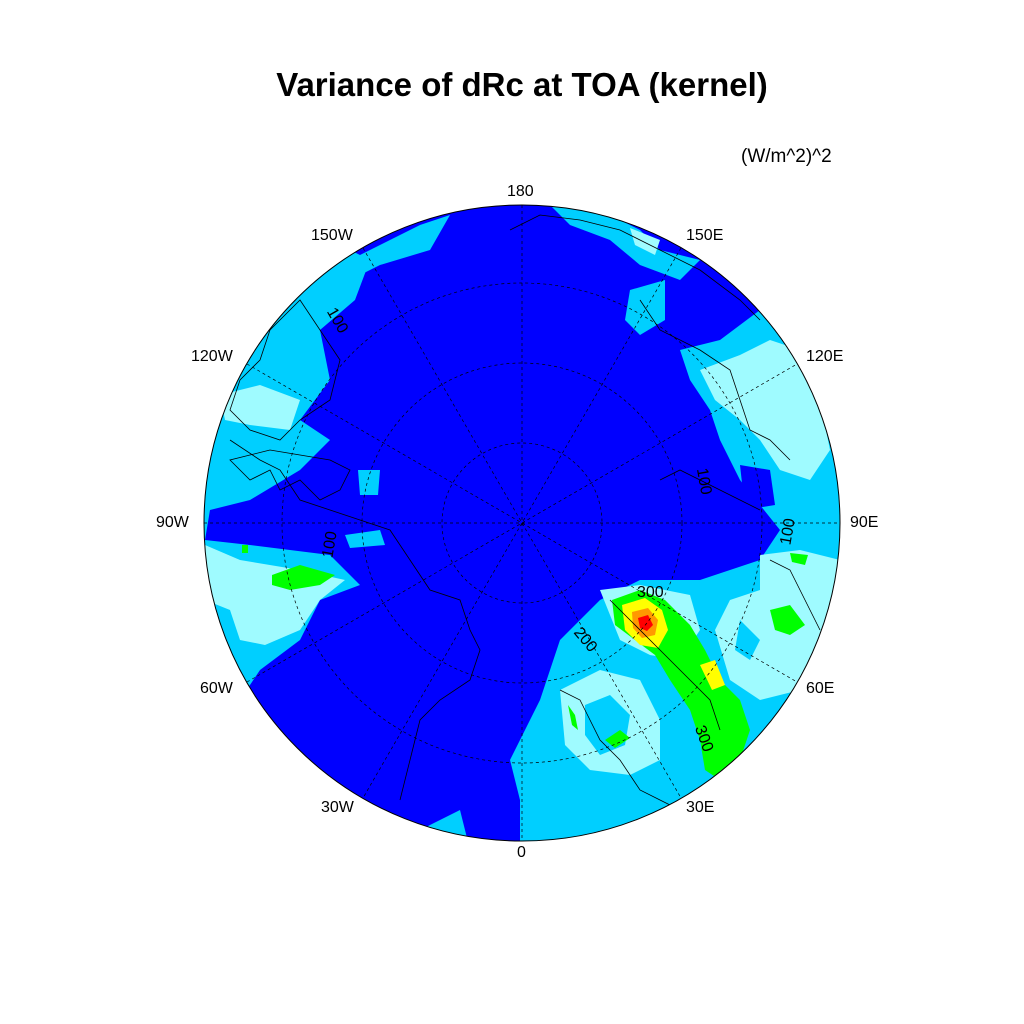 The height and width of the screenshot is (1024, 1024). Describe the element at coordinates (365, 509) in the screenshot. I see `field-cyan-mid` at that location.